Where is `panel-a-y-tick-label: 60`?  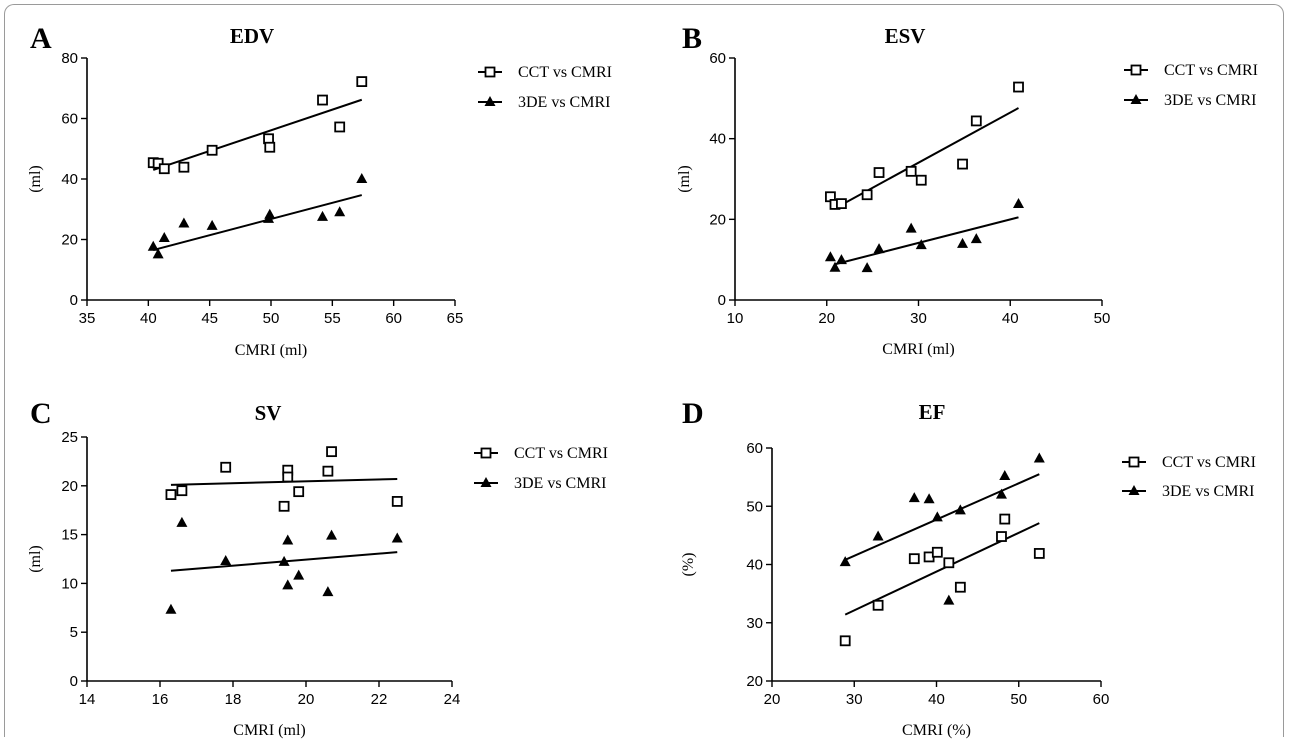
panel-a-y-tick-label: 60 is located at coordinates (69, 119).